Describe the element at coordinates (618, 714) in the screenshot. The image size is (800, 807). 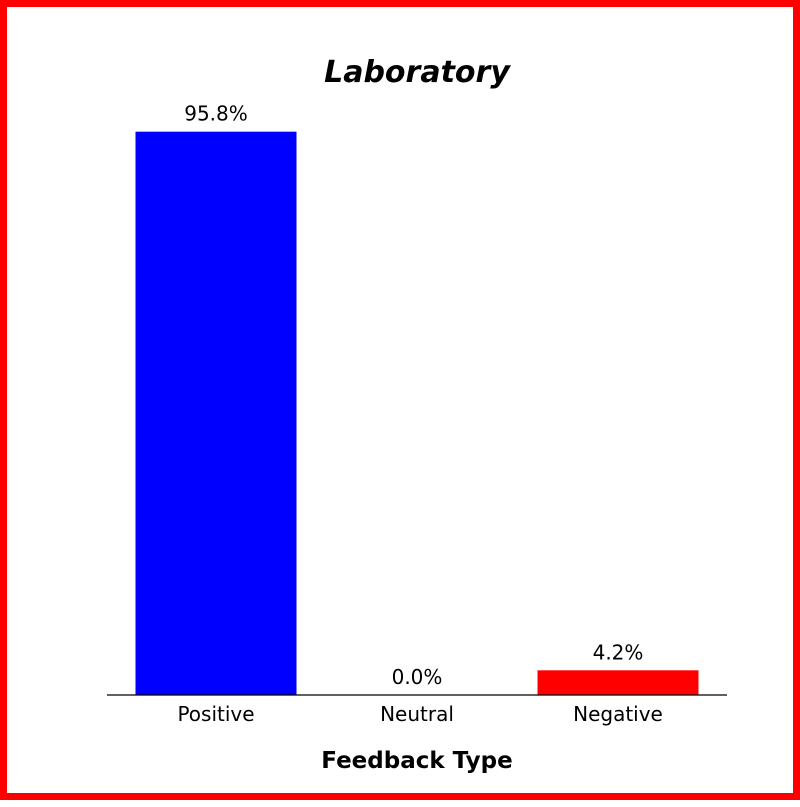
I see `x-tick-label-negative: Negative` at that location.